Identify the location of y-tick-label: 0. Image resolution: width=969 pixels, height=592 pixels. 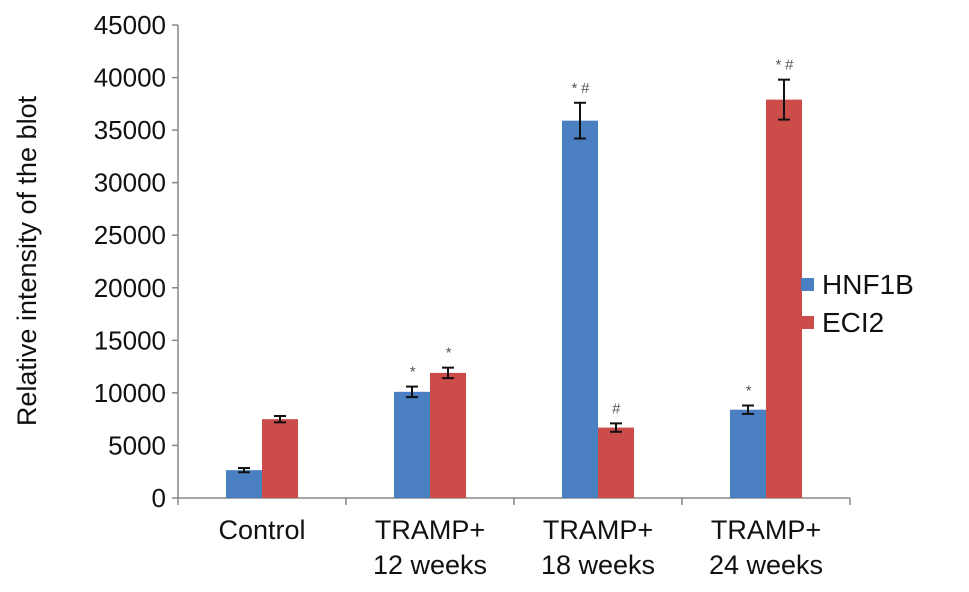
(159, 498).